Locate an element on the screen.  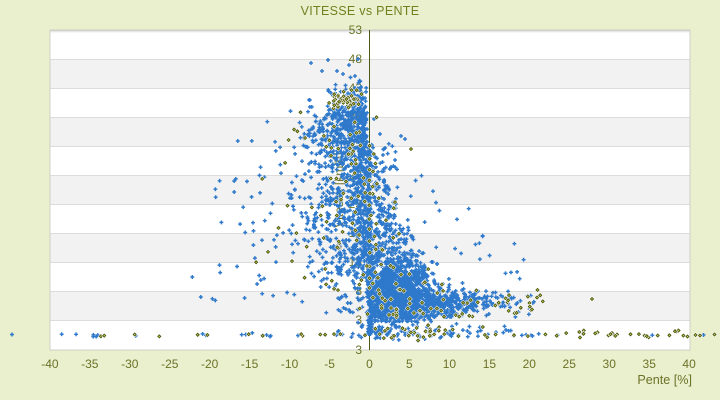
svg-text: -5 is located at coordinates (329, 364).